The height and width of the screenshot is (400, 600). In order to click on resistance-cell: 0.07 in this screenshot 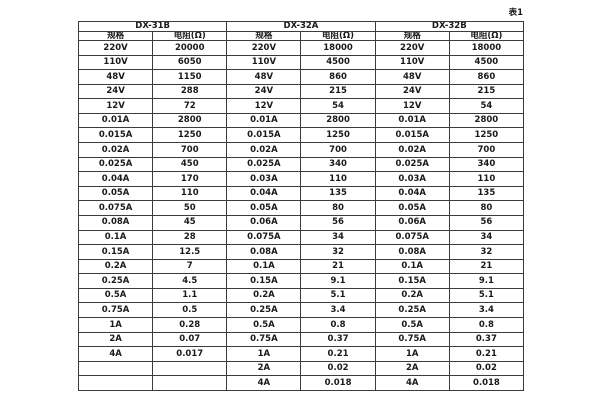, I will do `click(190, 339)`.